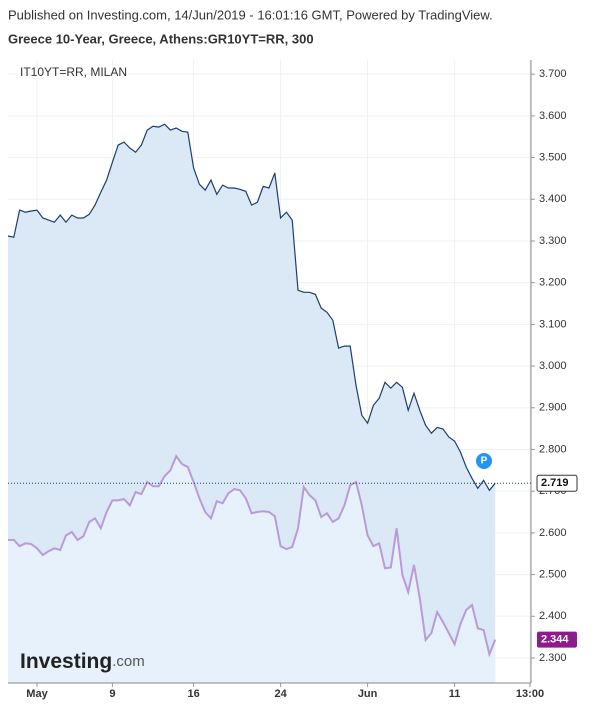 The height and width of the screenshot is (713, 600). Describe the element at coordinates (128, 661) in the screenshot. I see `logo-suffix: .com` at that location.